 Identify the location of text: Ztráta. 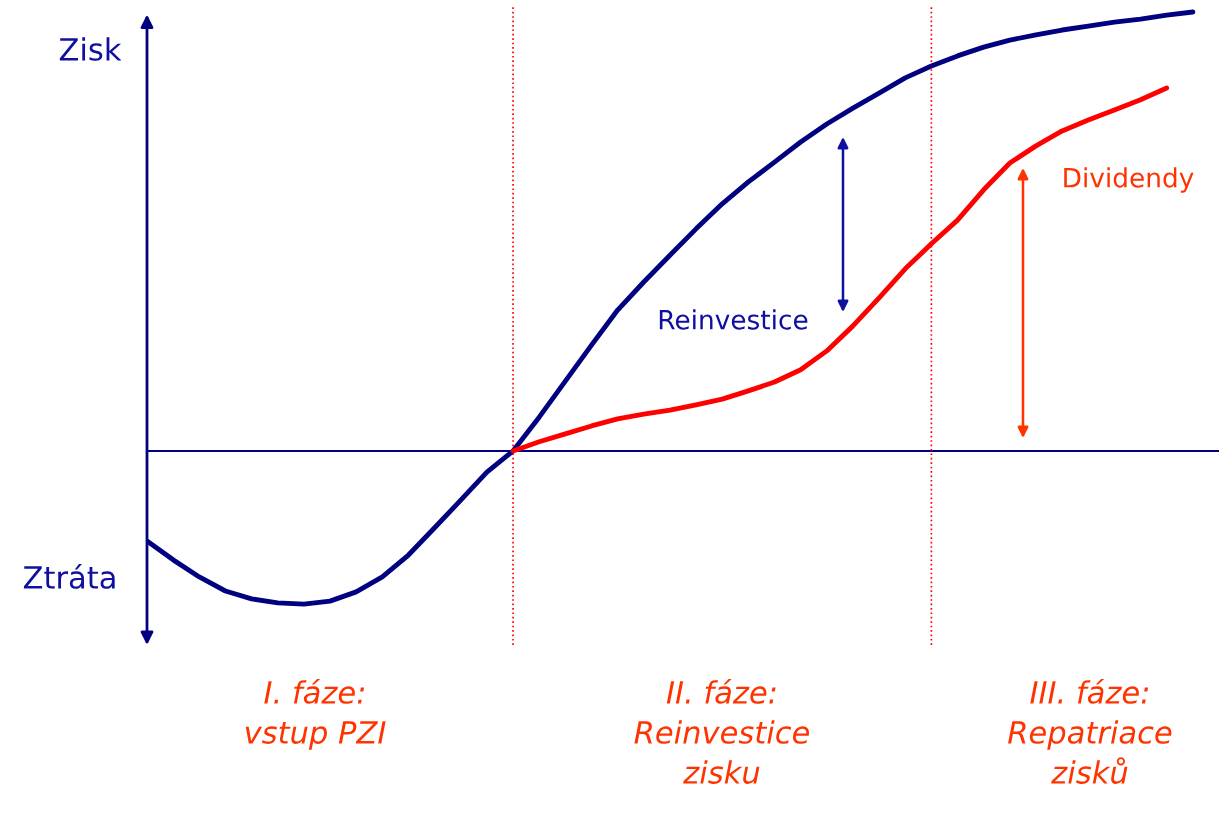
(69, 576).